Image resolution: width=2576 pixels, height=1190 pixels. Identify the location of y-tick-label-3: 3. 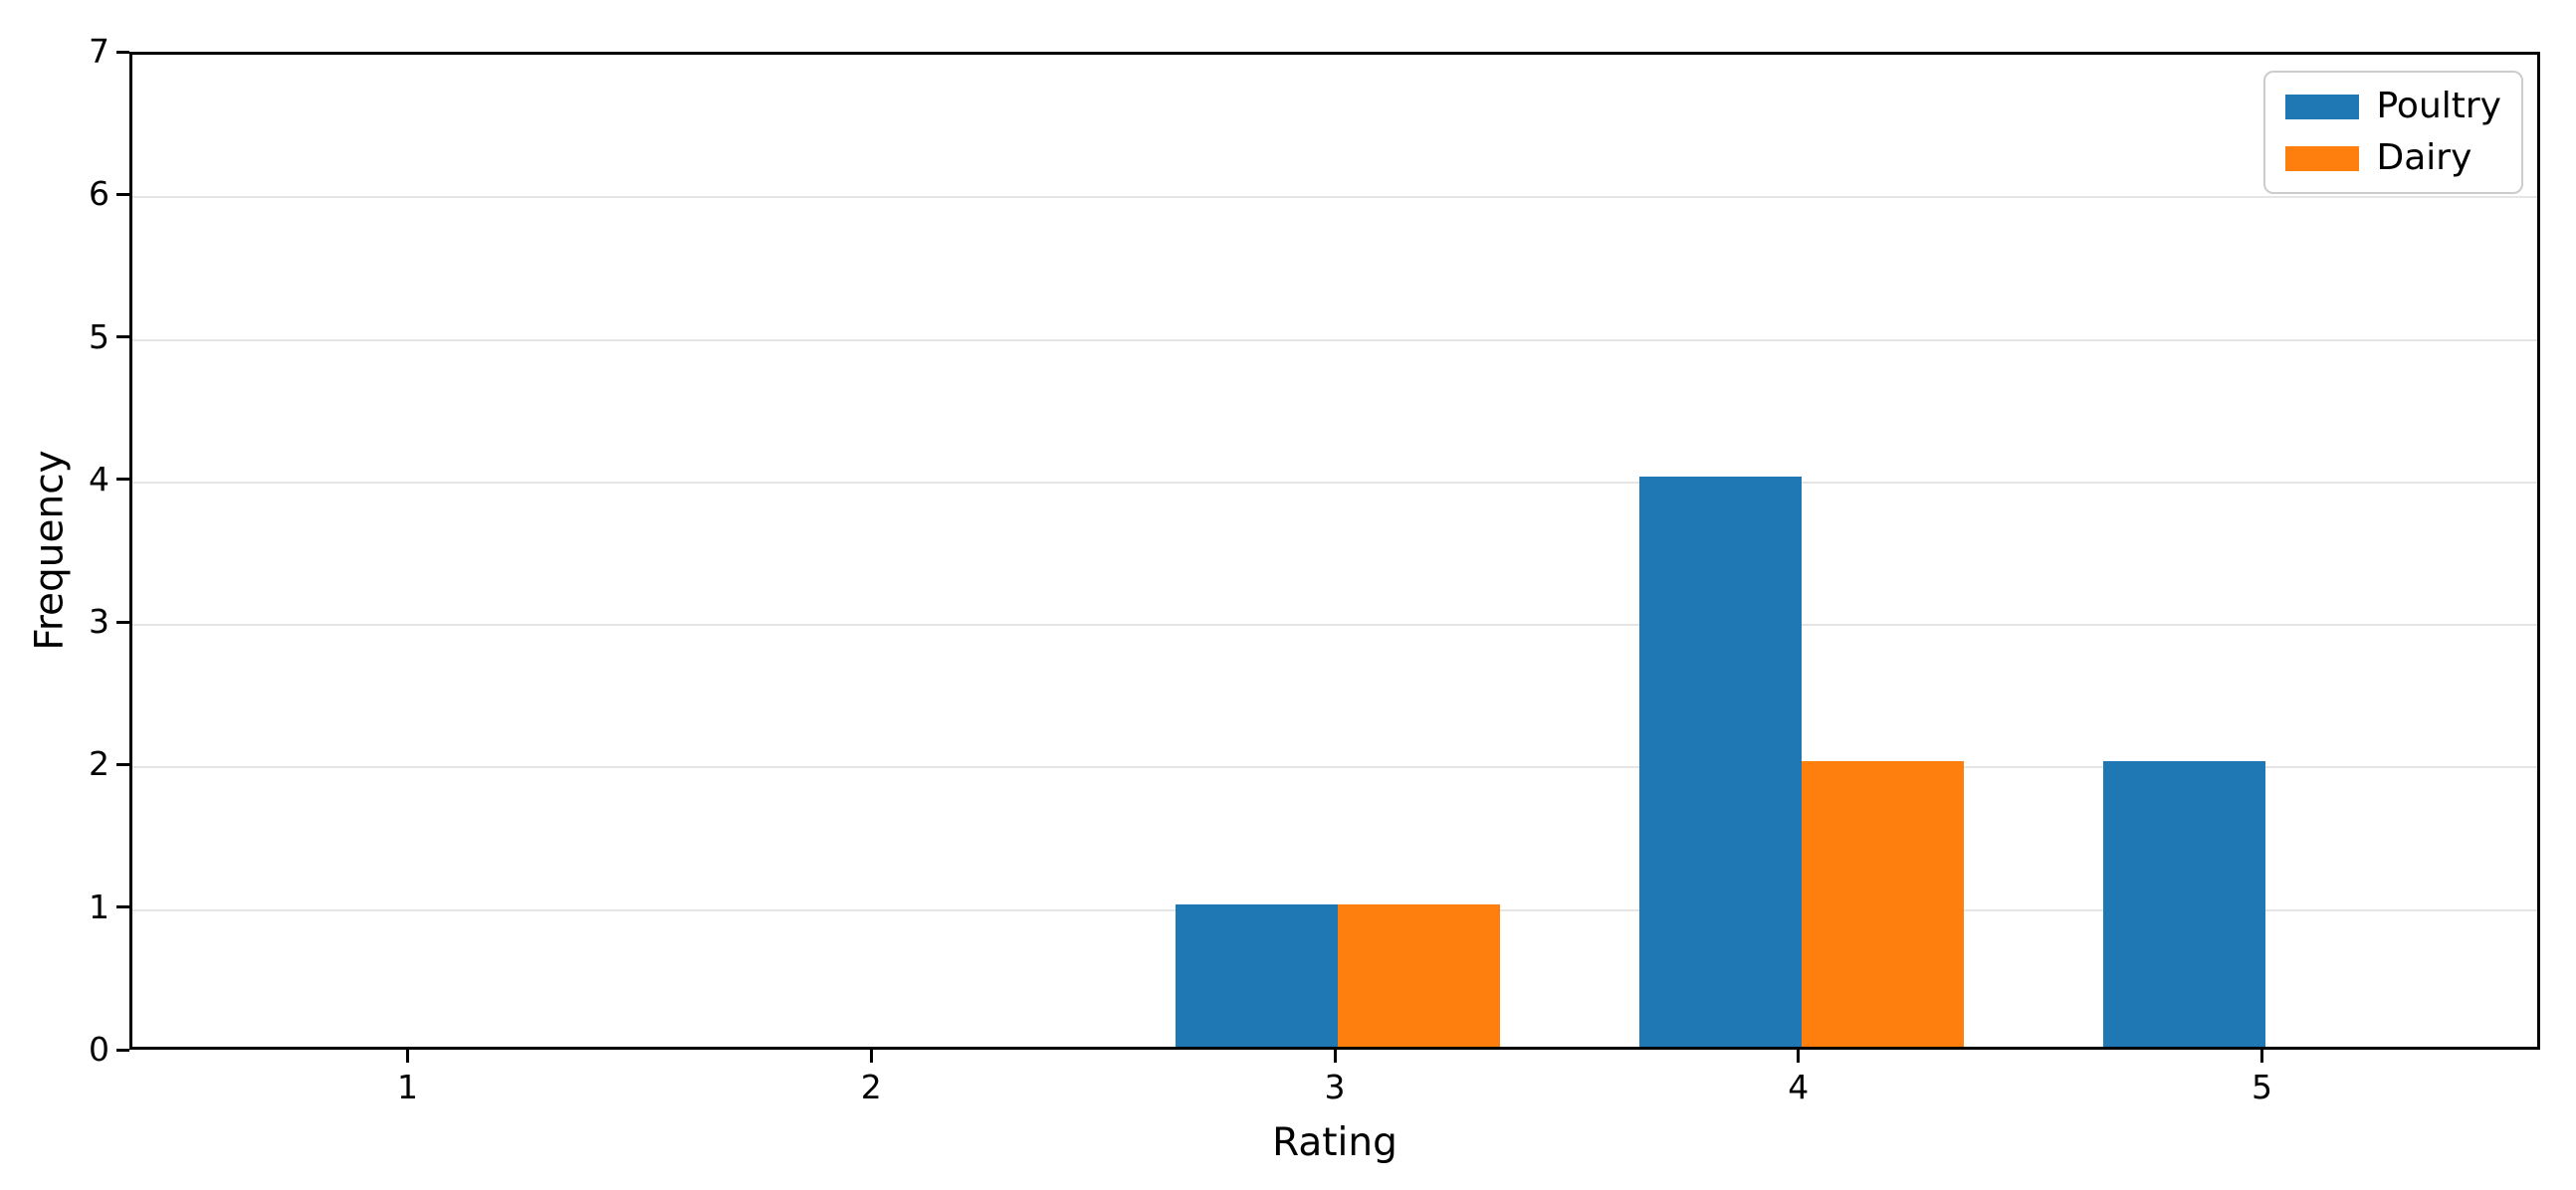
(99, 622).